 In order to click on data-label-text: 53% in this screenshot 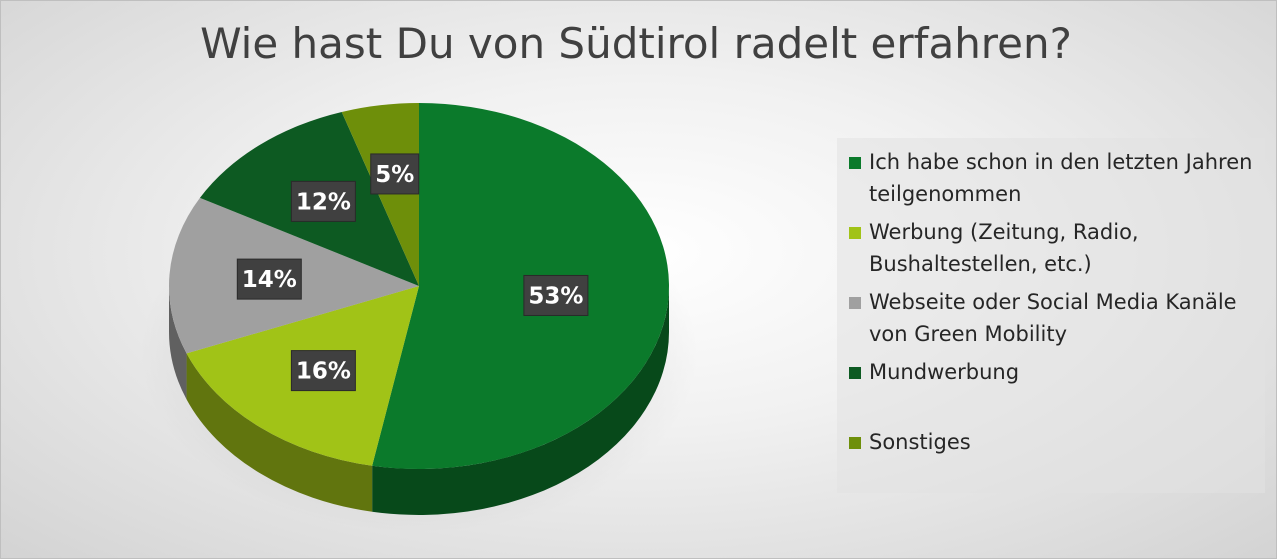, I will do `click(555, 296)`.